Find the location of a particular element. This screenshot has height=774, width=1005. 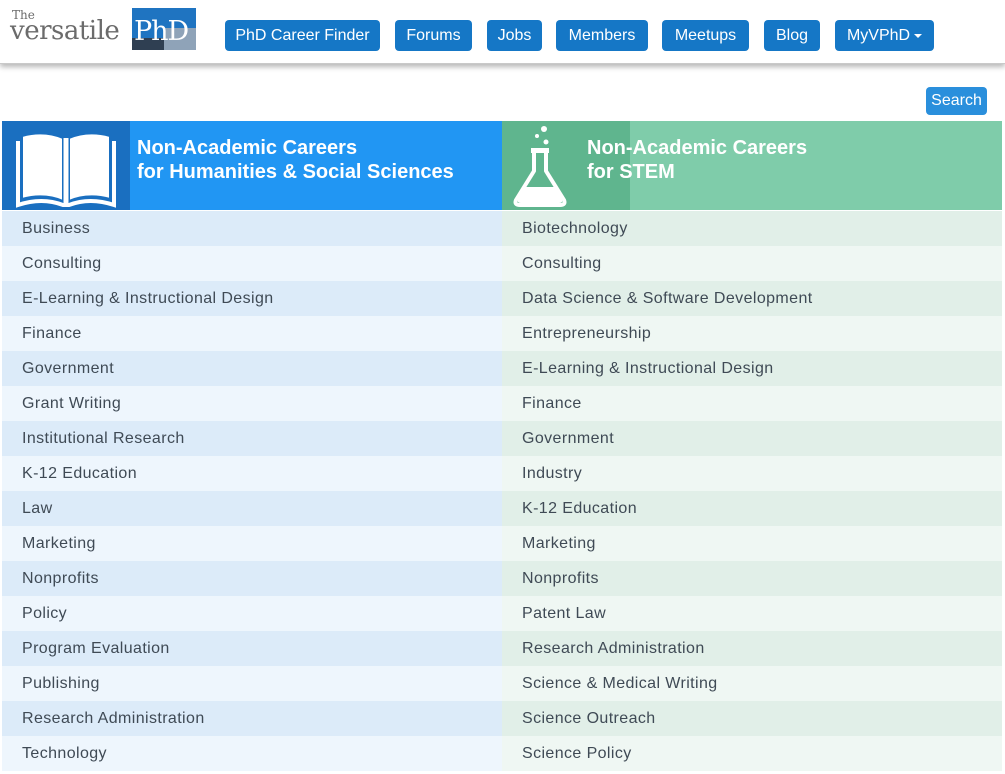

logo-phd-text: PhD is located at coordinates (161, 31).